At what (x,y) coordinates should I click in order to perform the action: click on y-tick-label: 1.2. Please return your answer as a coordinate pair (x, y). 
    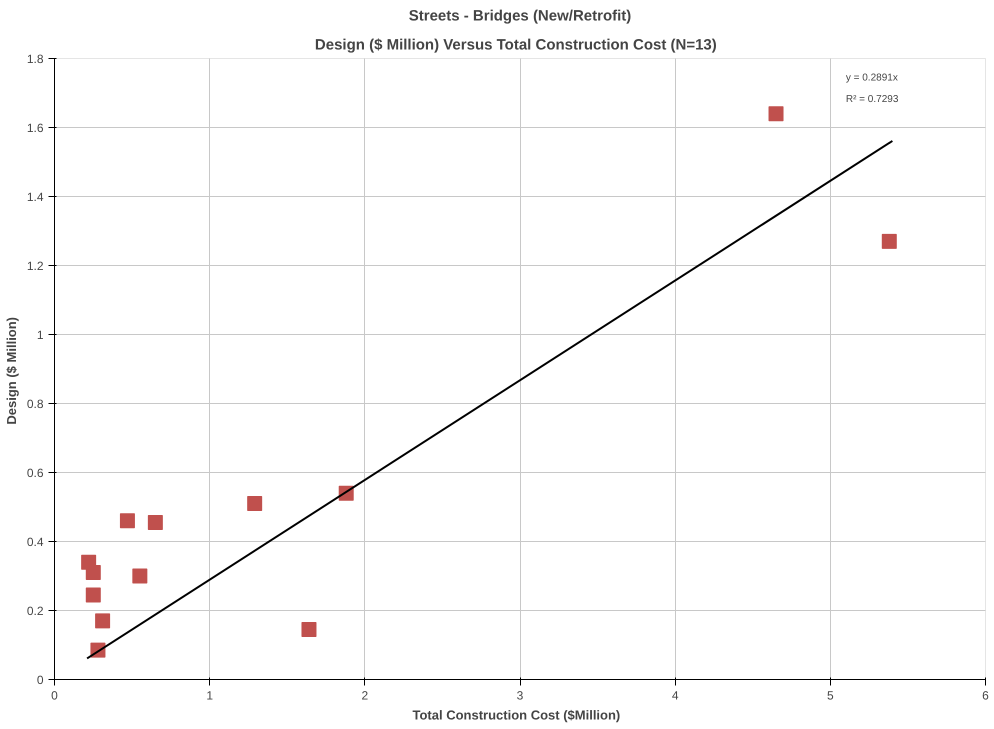
    Looking at the image, I should click on (35, 266).